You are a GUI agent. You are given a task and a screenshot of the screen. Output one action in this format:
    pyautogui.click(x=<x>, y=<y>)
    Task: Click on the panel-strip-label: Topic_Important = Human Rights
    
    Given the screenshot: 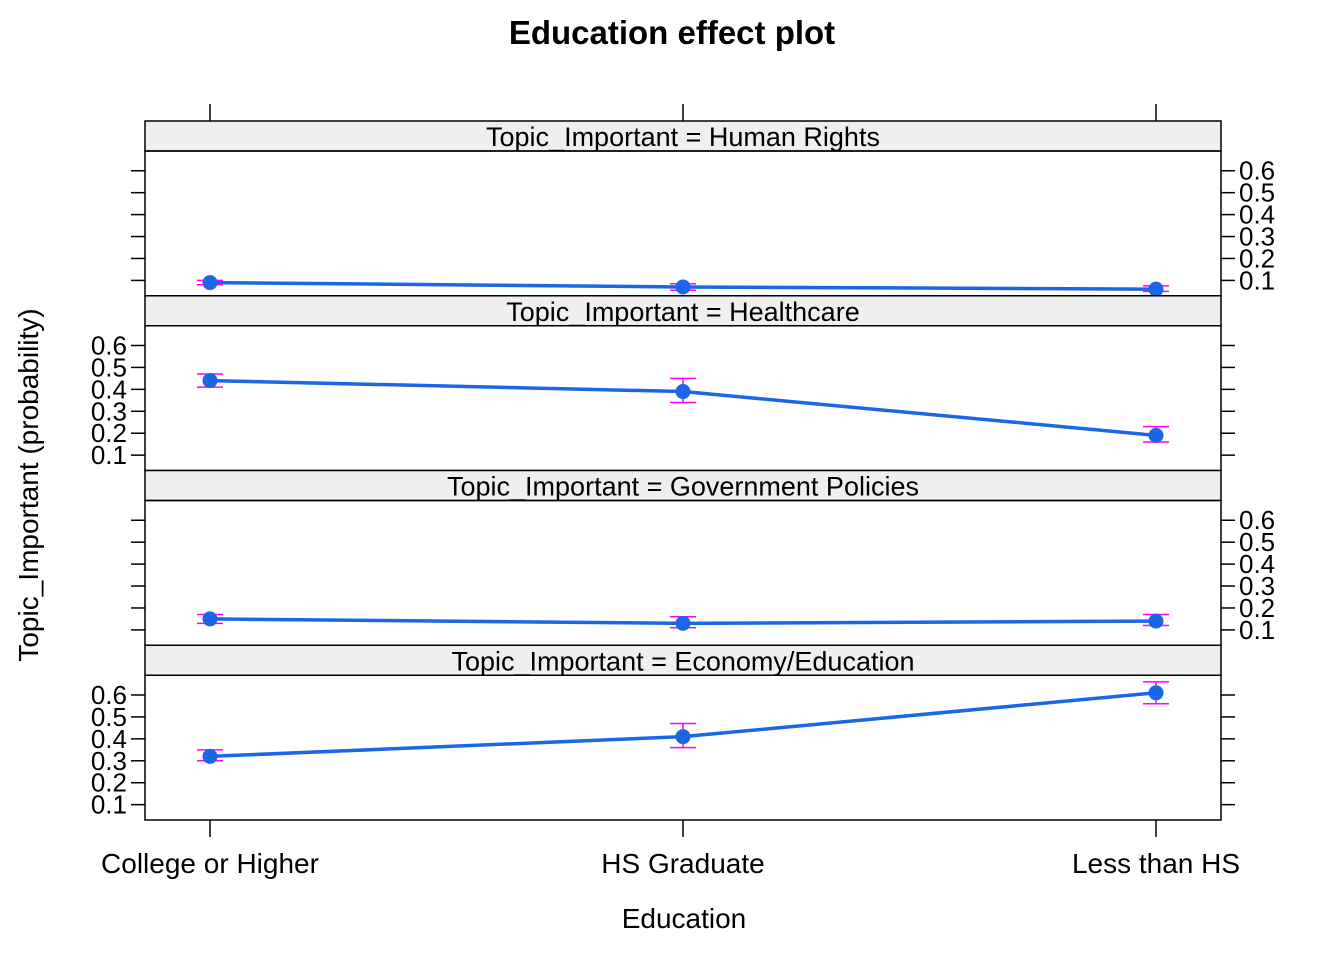 What is the action you would take?
    pyautogui.click(x=683, y=137)
    